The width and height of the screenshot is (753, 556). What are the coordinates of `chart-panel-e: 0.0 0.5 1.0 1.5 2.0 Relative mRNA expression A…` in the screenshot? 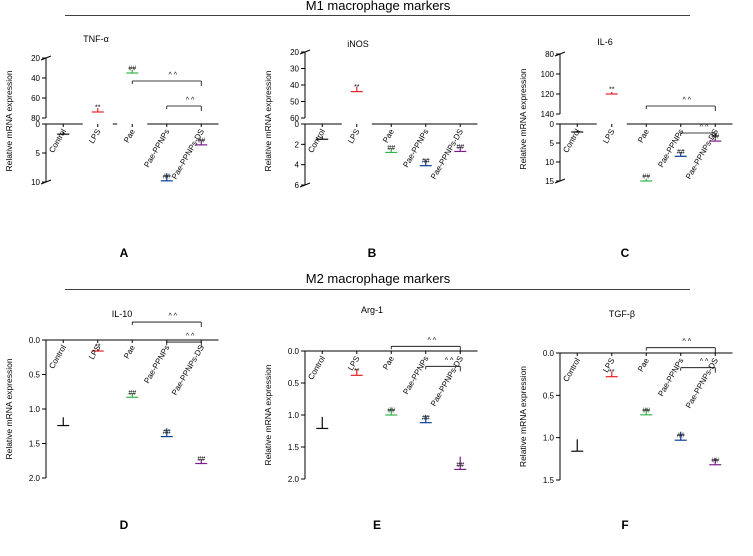 It's located at (370, 418).